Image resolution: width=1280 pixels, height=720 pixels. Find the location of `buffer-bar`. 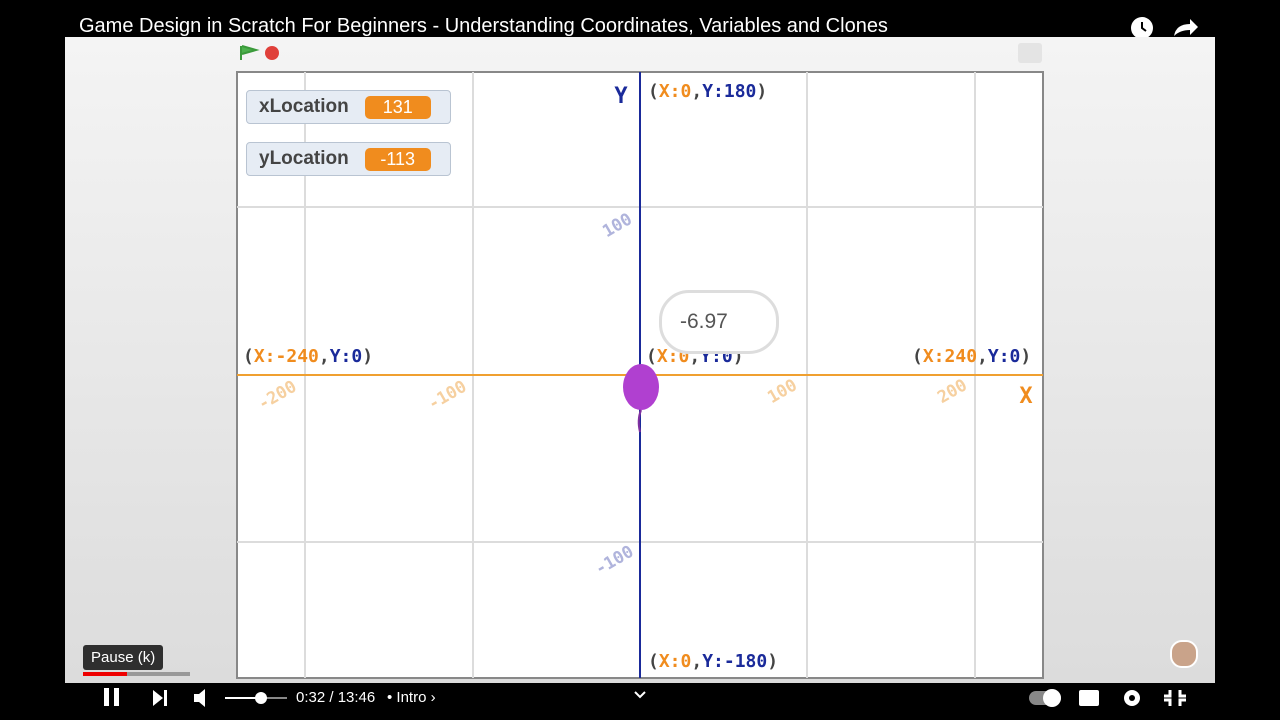

buffer-bar is located at coordinates (136, 674).